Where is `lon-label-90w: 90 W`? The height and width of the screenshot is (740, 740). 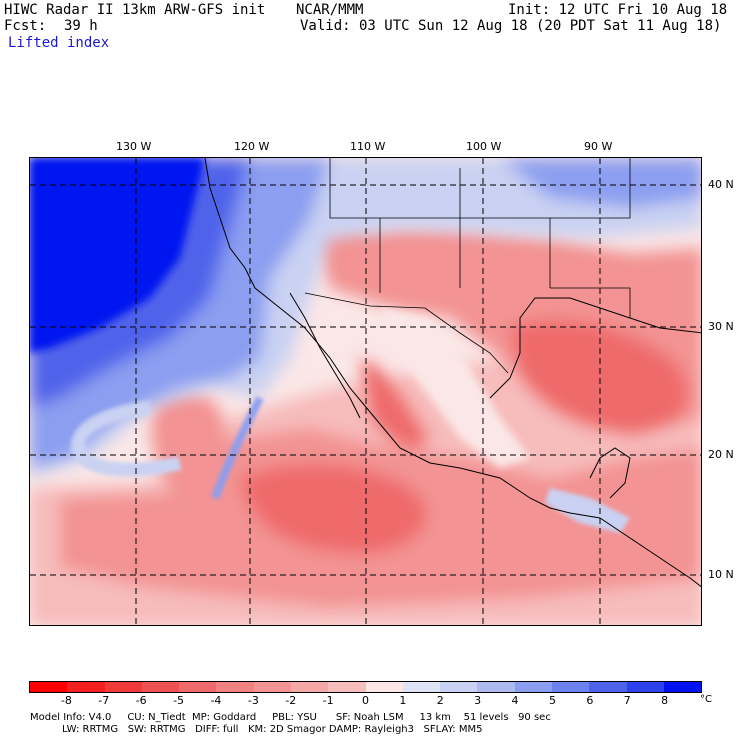
lon-label-90w: 90 W is located at coordinates (598, 146).